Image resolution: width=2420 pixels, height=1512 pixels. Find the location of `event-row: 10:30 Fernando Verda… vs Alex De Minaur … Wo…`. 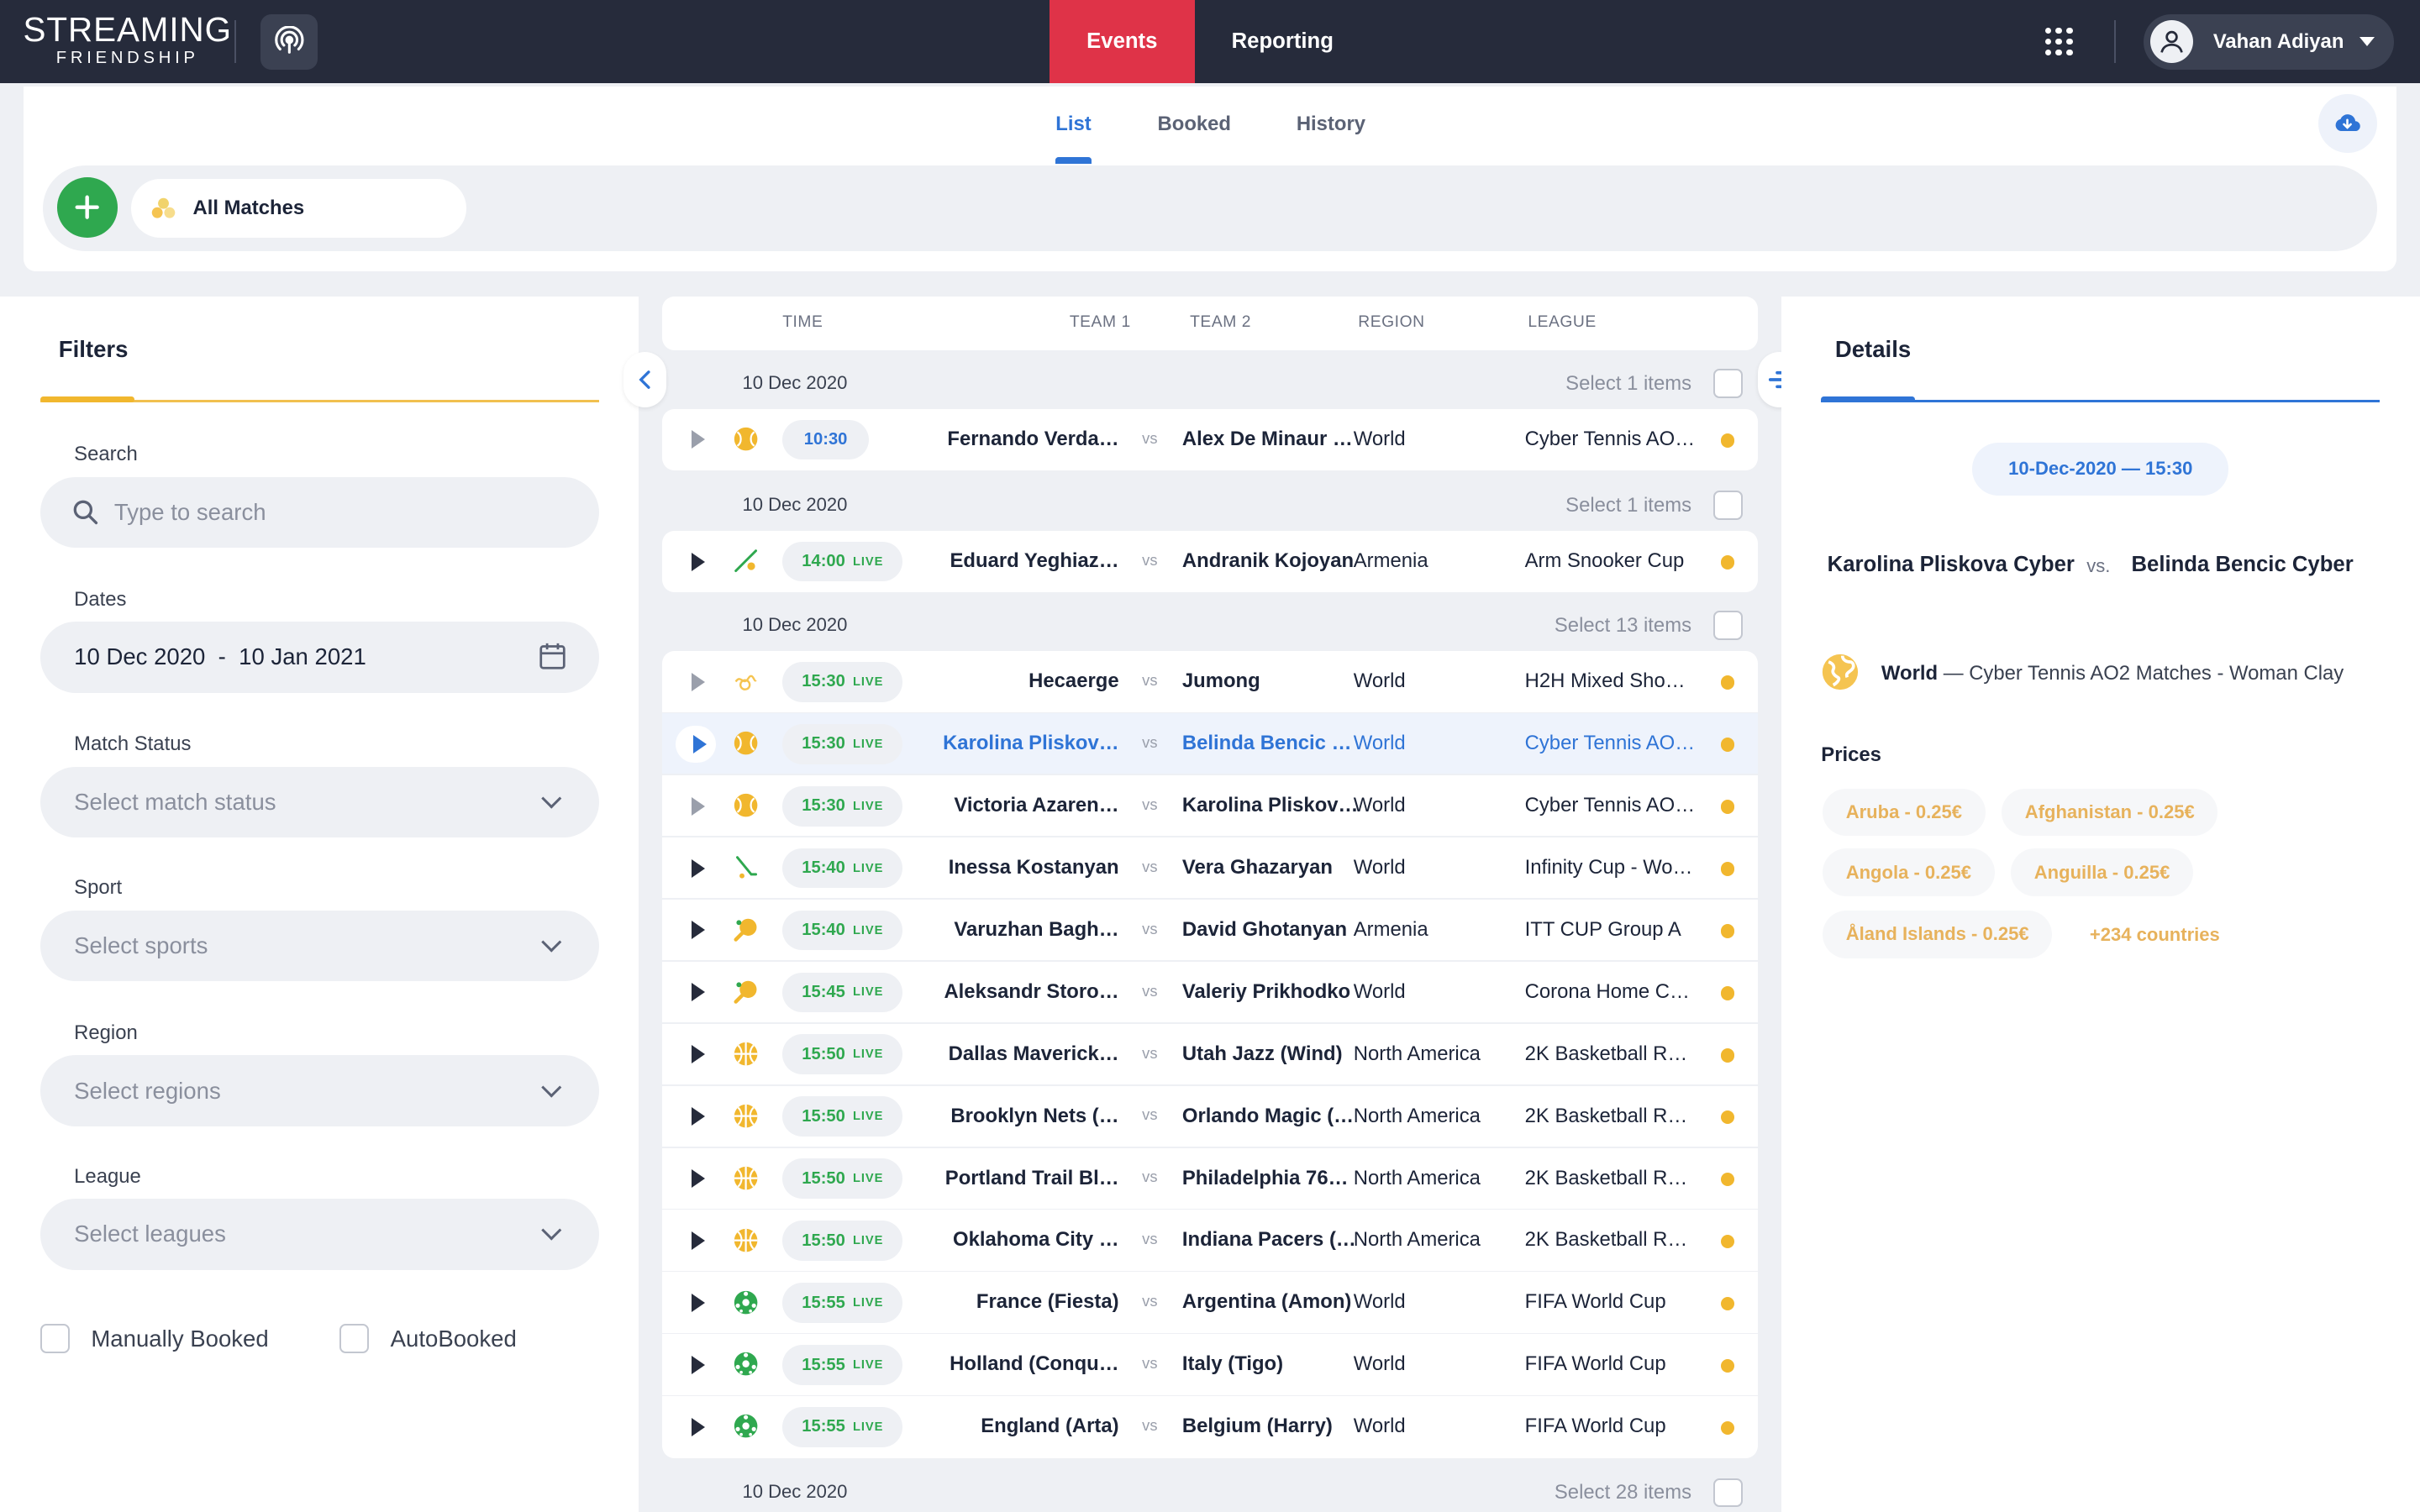

event-row: 10:30 Fernando Verda… vs Alex De Minaur … Wo… is located at coordinates (1209, 439).